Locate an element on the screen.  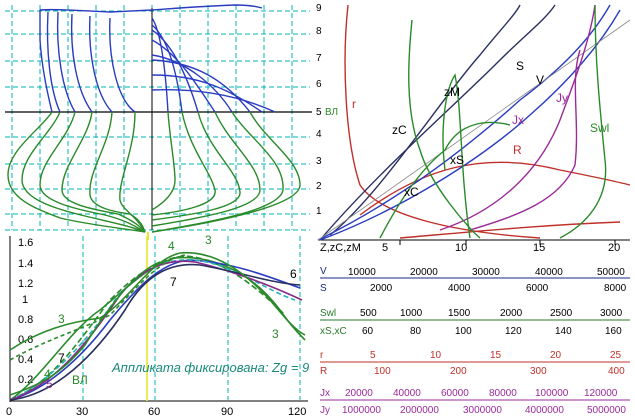
svg-text: 10000 is located at coordinates (362, 272).